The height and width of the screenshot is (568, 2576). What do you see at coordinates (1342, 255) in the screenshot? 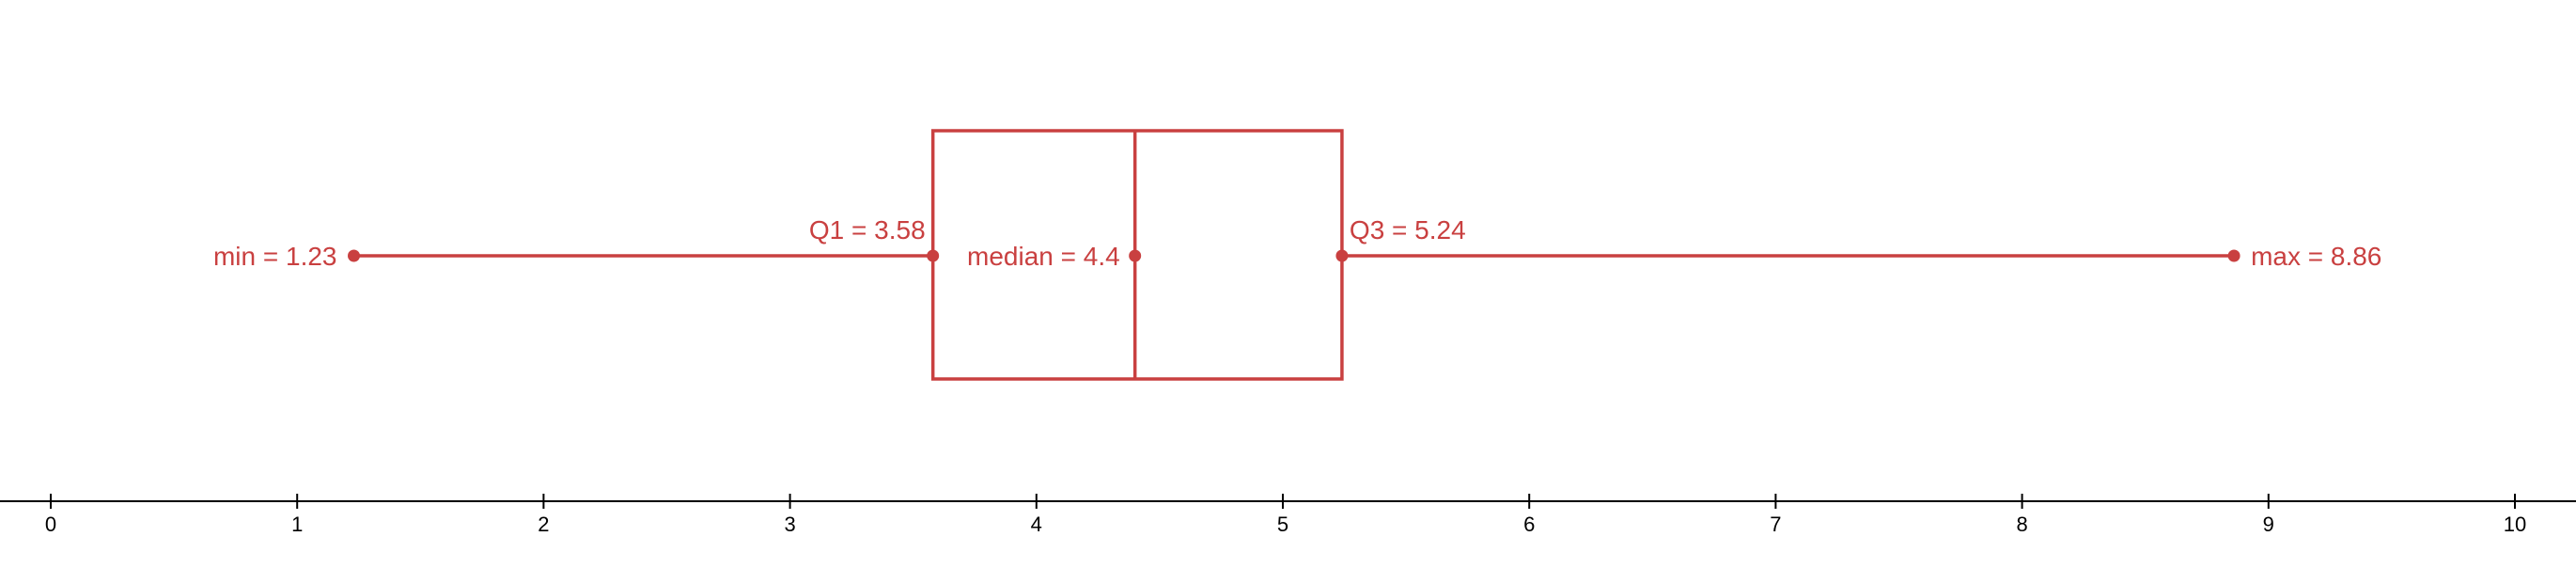
I see `q3-point` at bounding box center [1342, 255].